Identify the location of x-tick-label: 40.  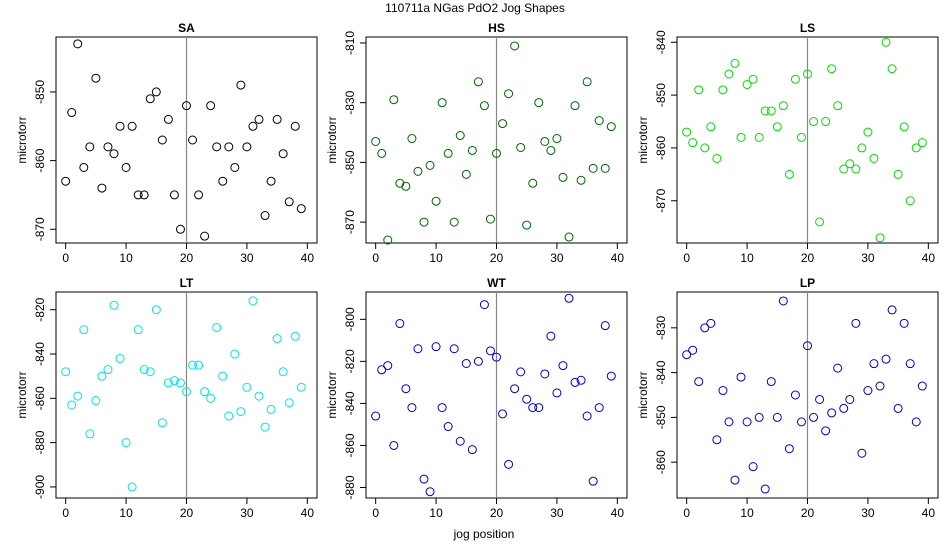
(929, 258).